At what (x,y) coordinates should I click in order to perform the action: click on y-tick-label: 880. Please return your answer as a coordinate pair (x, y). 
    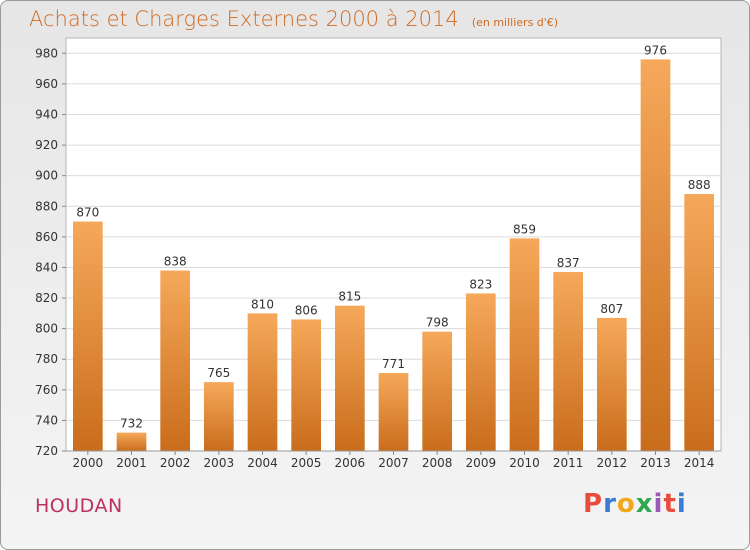
    Looking at the image, I should click on (46, 206).